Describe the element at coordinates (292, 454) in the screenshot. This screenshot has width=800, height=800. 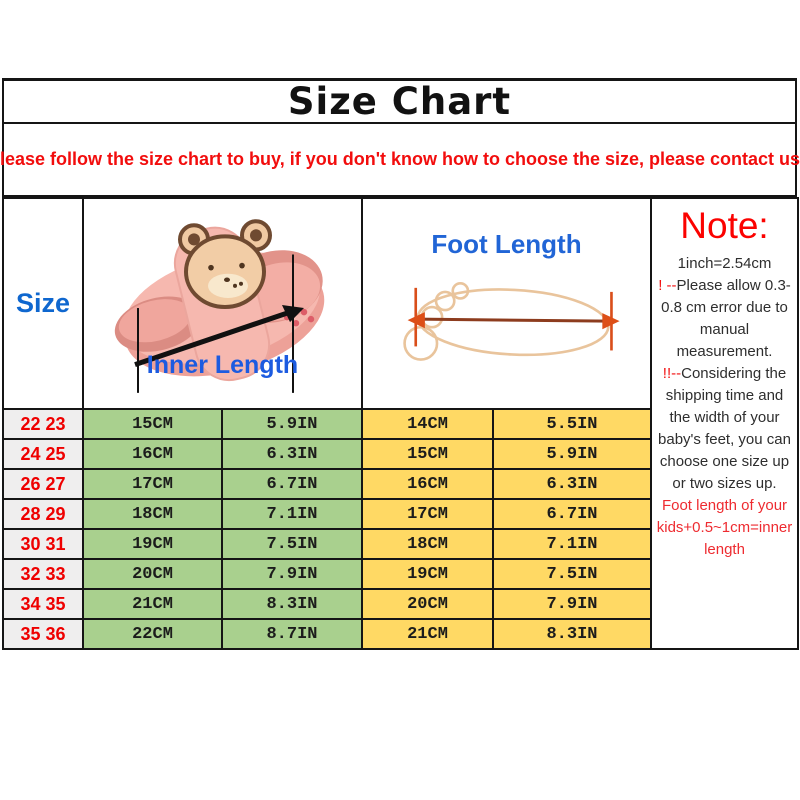
I see `inner-in-cell: 6.3IN` at that location.